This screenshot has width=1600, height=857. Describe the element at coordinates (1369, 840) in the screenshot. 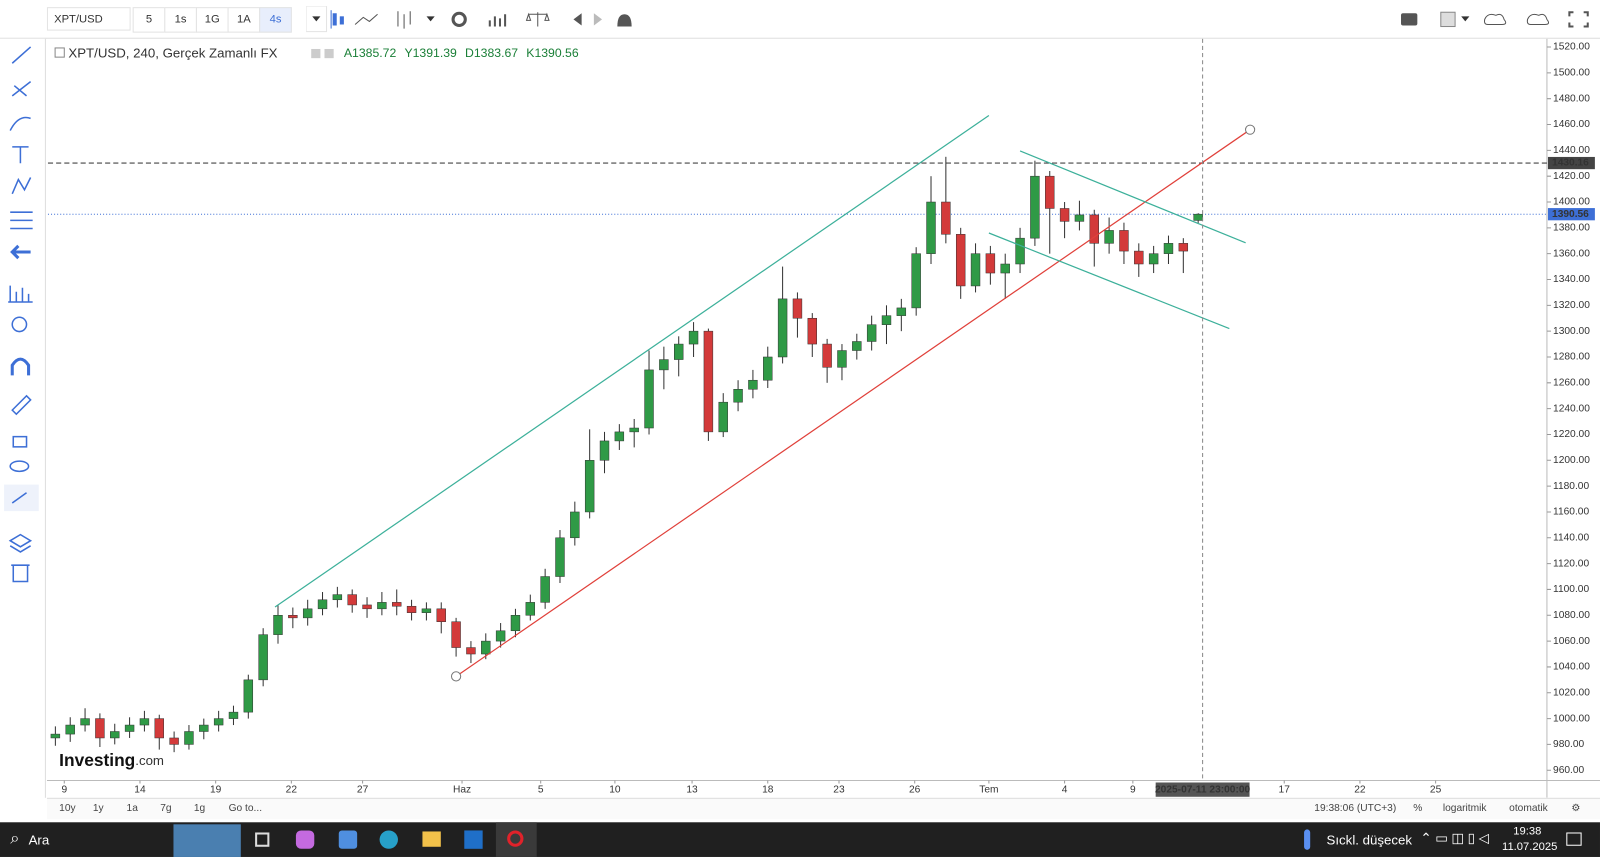

I see `weather-text: Sıckl. düşecek` at that location.